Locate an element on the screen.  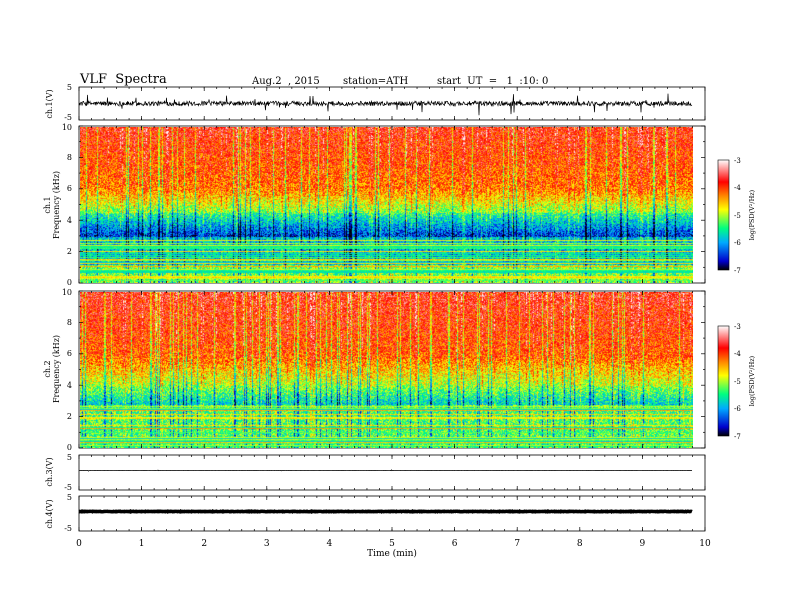
colorbar-ch2-tick-m3: -3 is located at coordinates (737, 327).